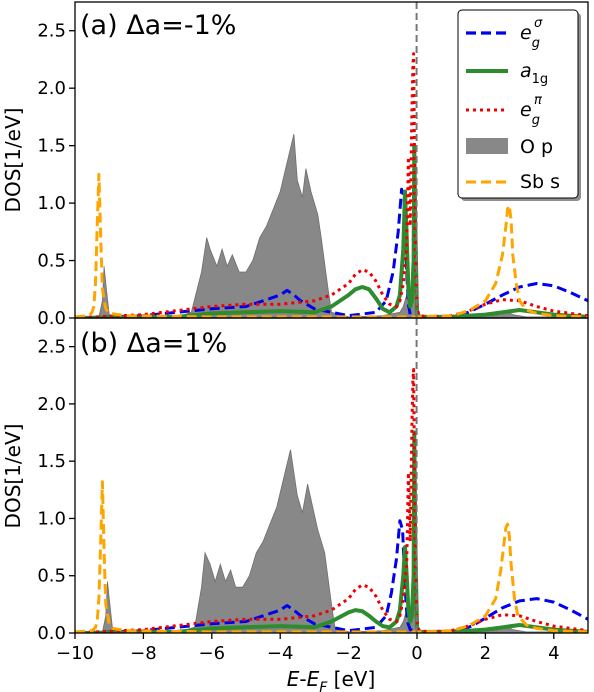 The image size is (594, 692). What do you see at coordinates (51, 633) in the screenshot?
I see `panel-b-ytick-label: 0.0` at bounding box center [51, 633].